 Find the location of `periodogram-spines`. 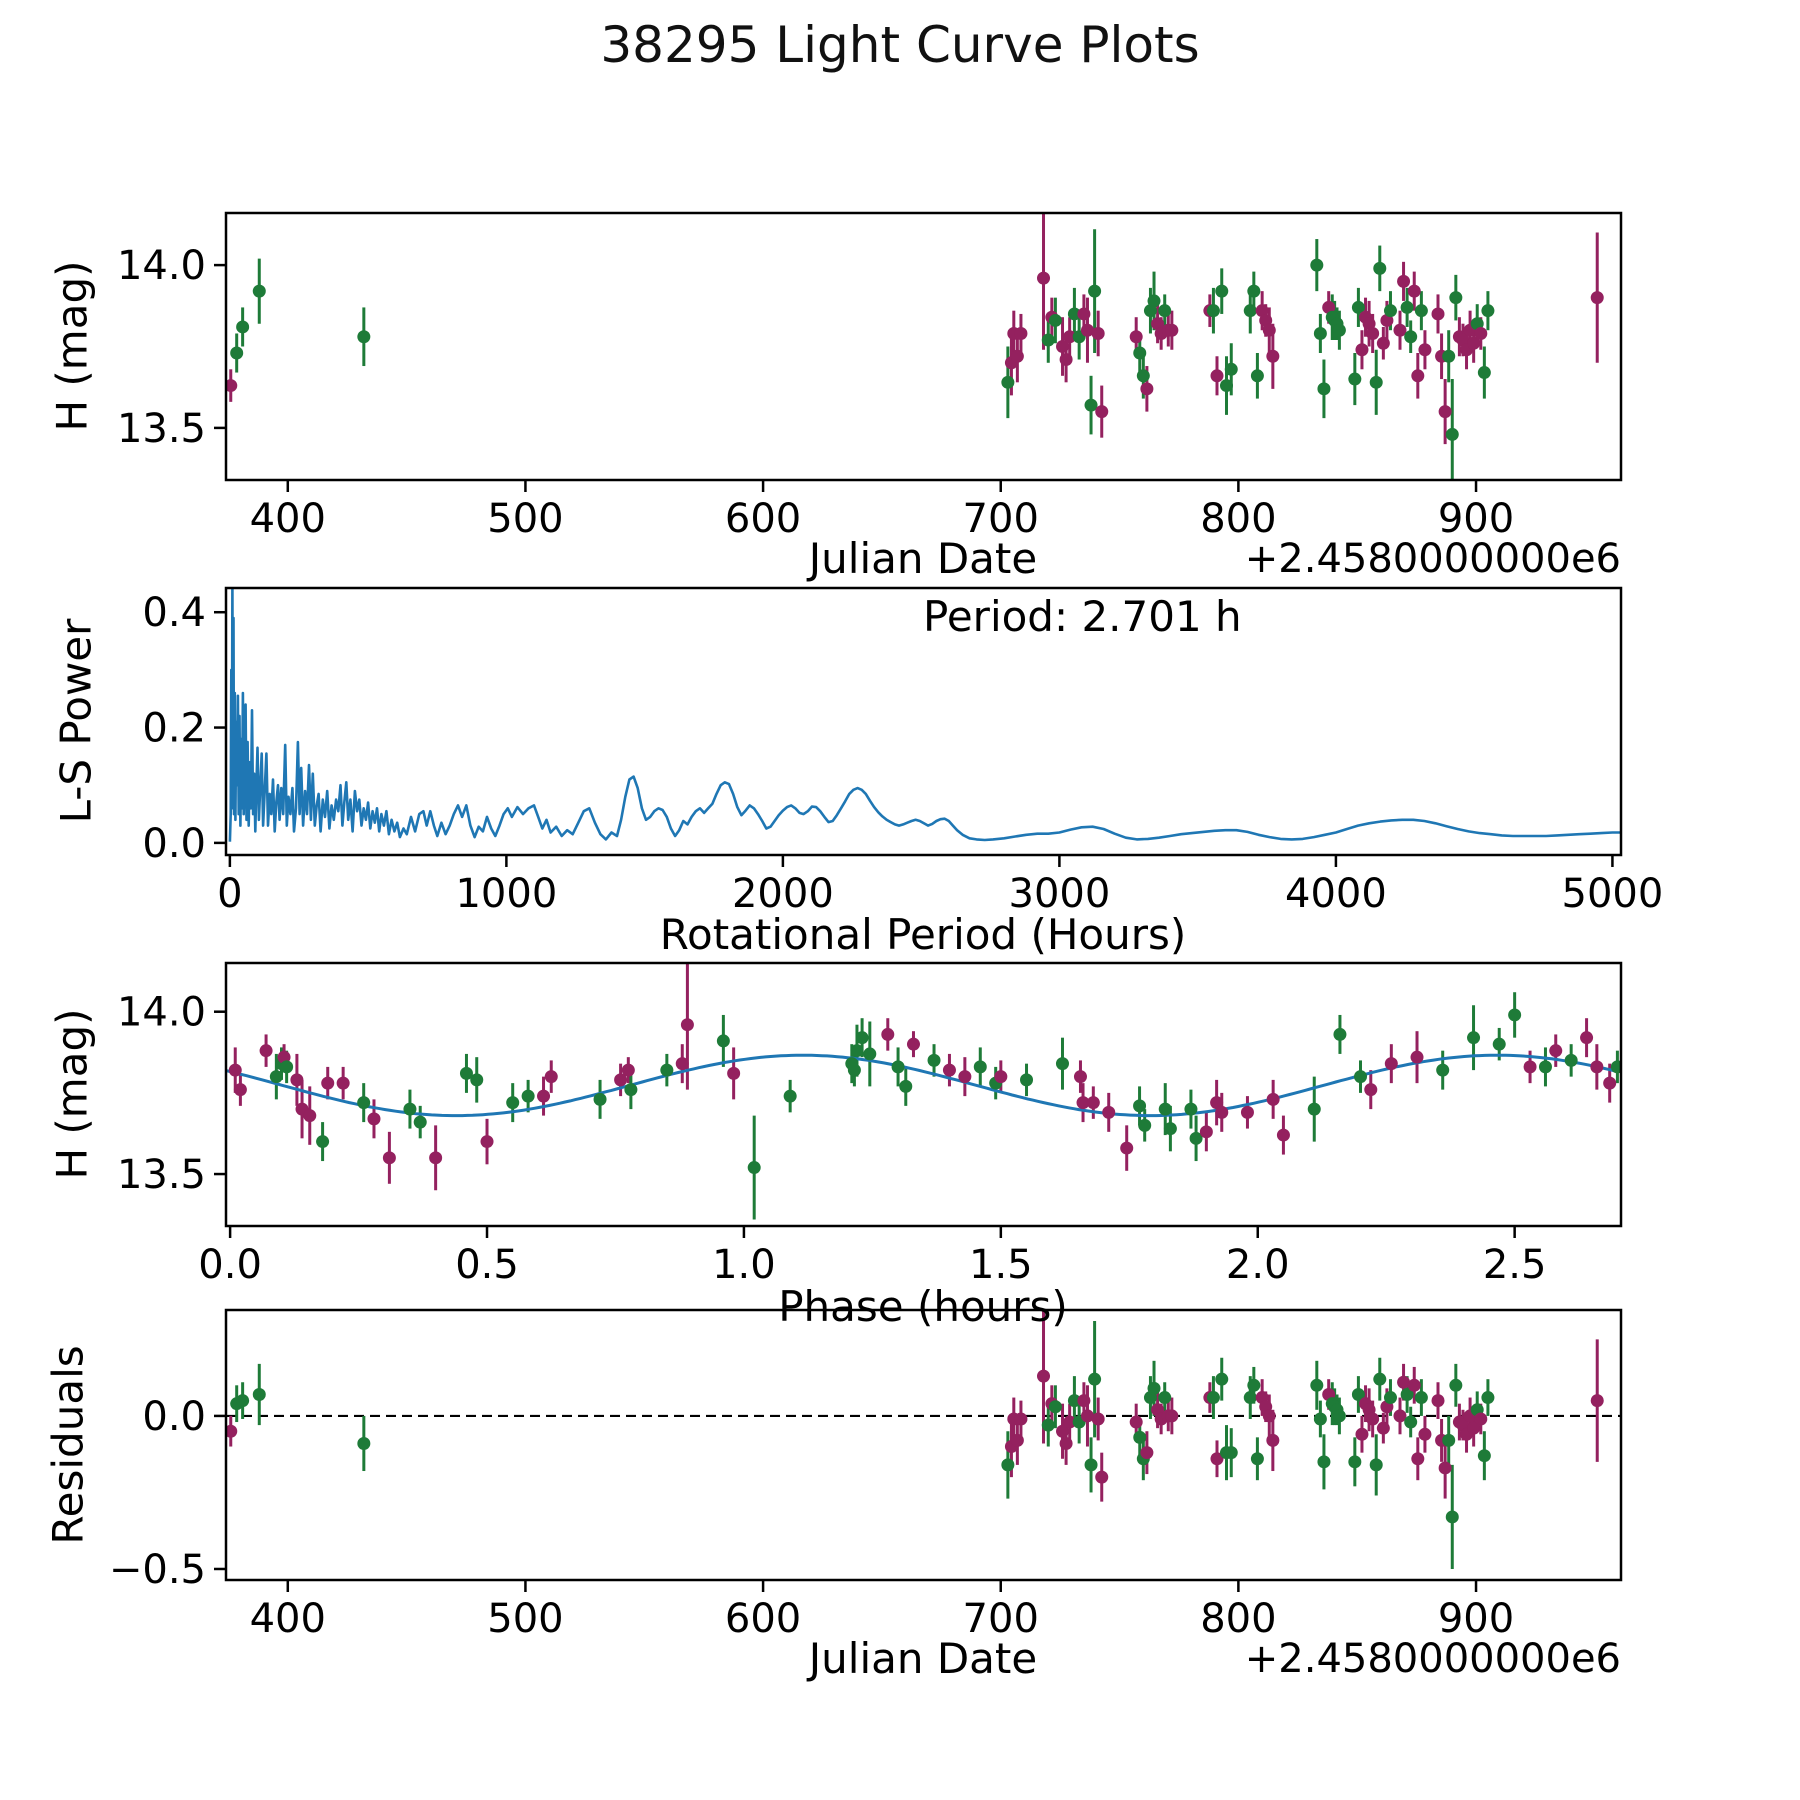

periodogram-spines is located at coordinates (923, 721).